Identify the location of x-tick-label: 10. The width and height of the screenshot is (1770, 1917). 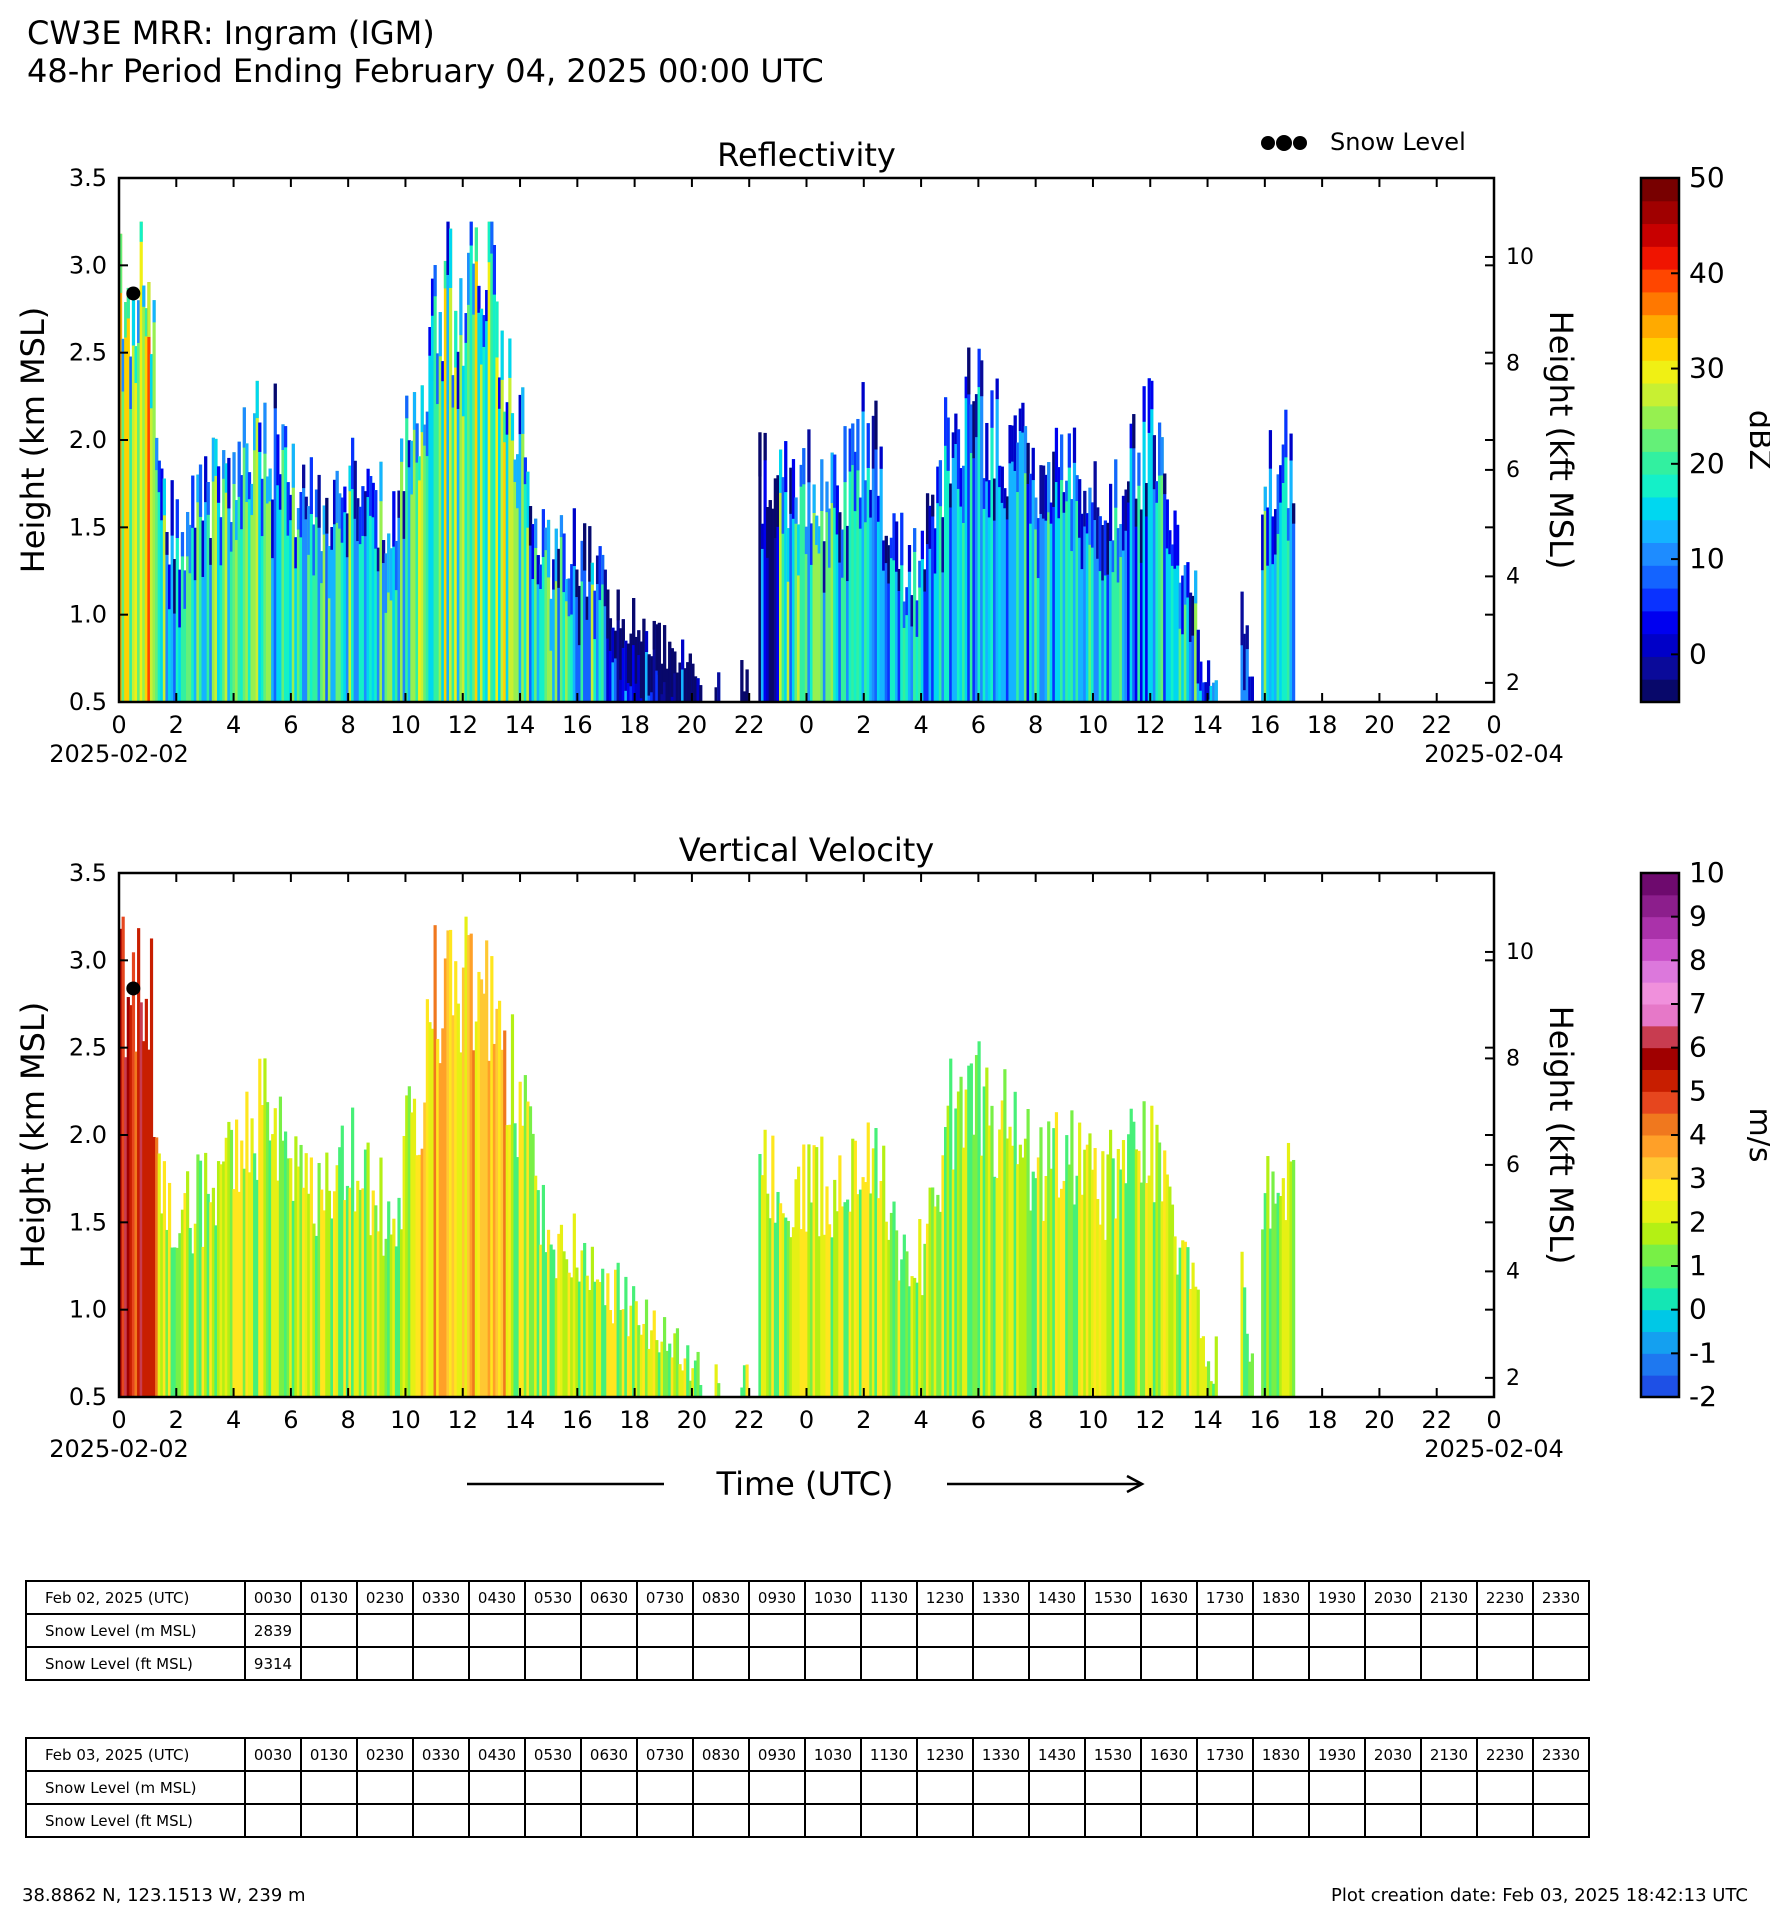
(405, 1420).